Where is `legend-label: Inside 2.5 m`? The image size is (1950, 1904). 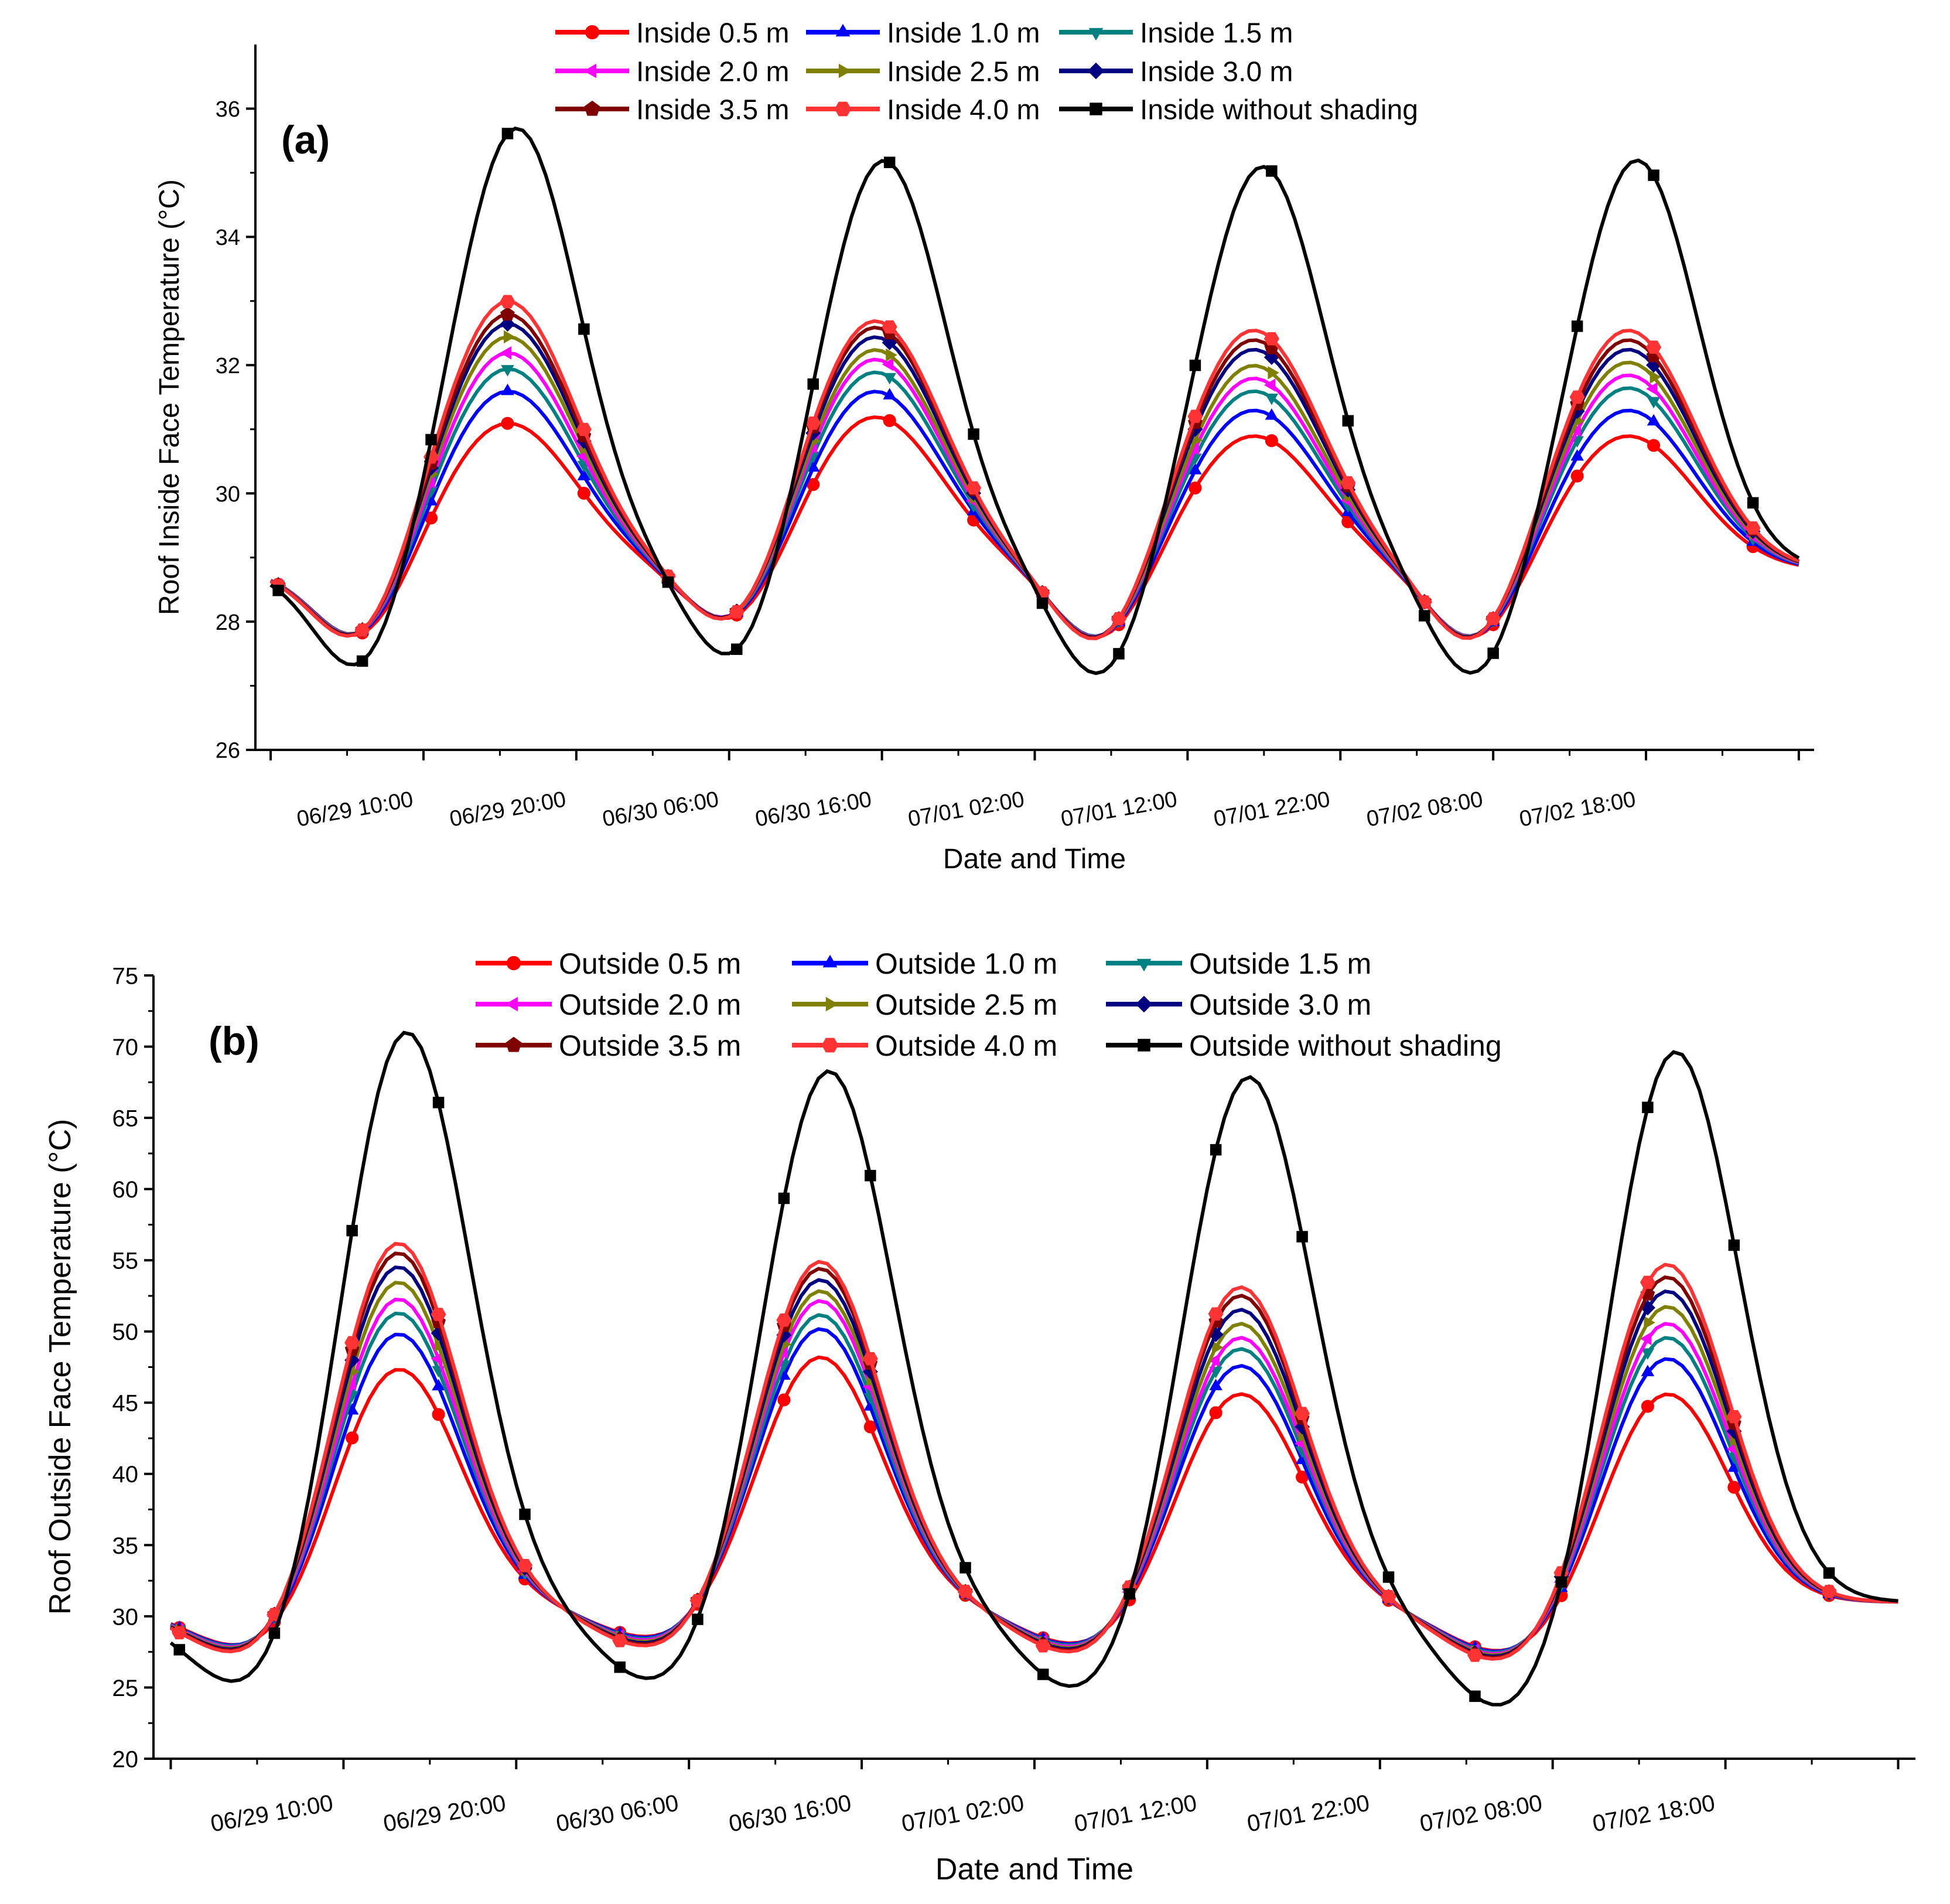
legend-label: Inside 2.5 m is located at coordinates (963, 71).